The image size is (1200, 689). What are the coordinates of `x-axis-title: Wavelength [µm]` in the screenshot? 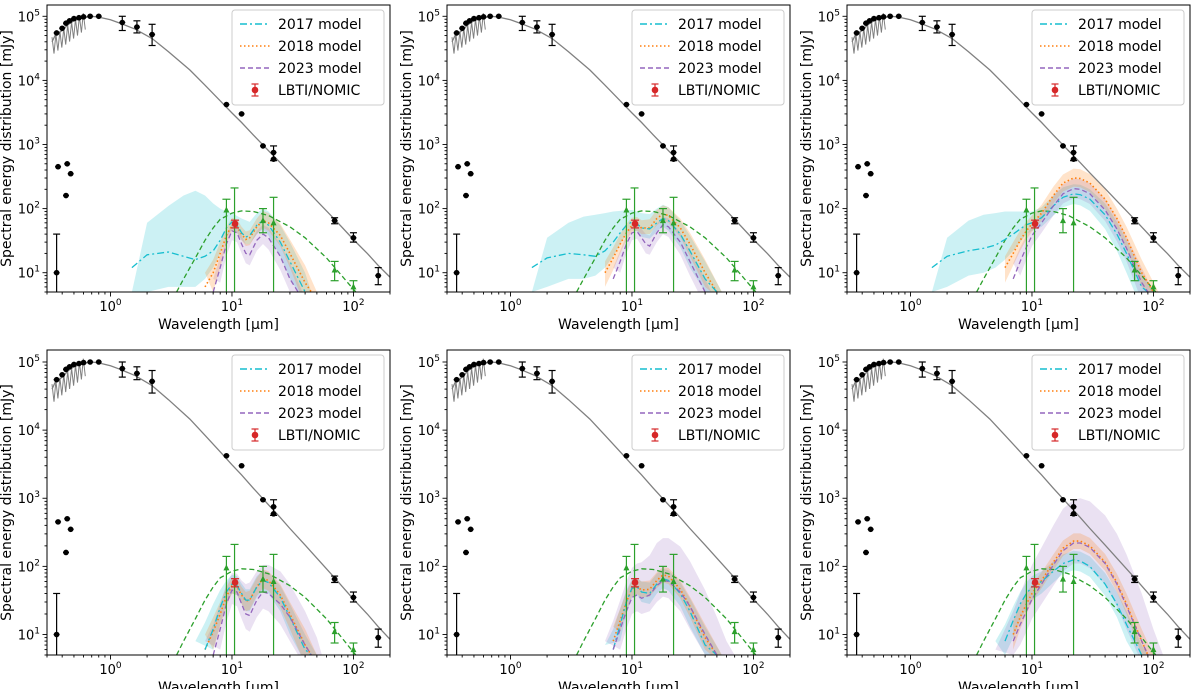 It's located at (1018, 684).